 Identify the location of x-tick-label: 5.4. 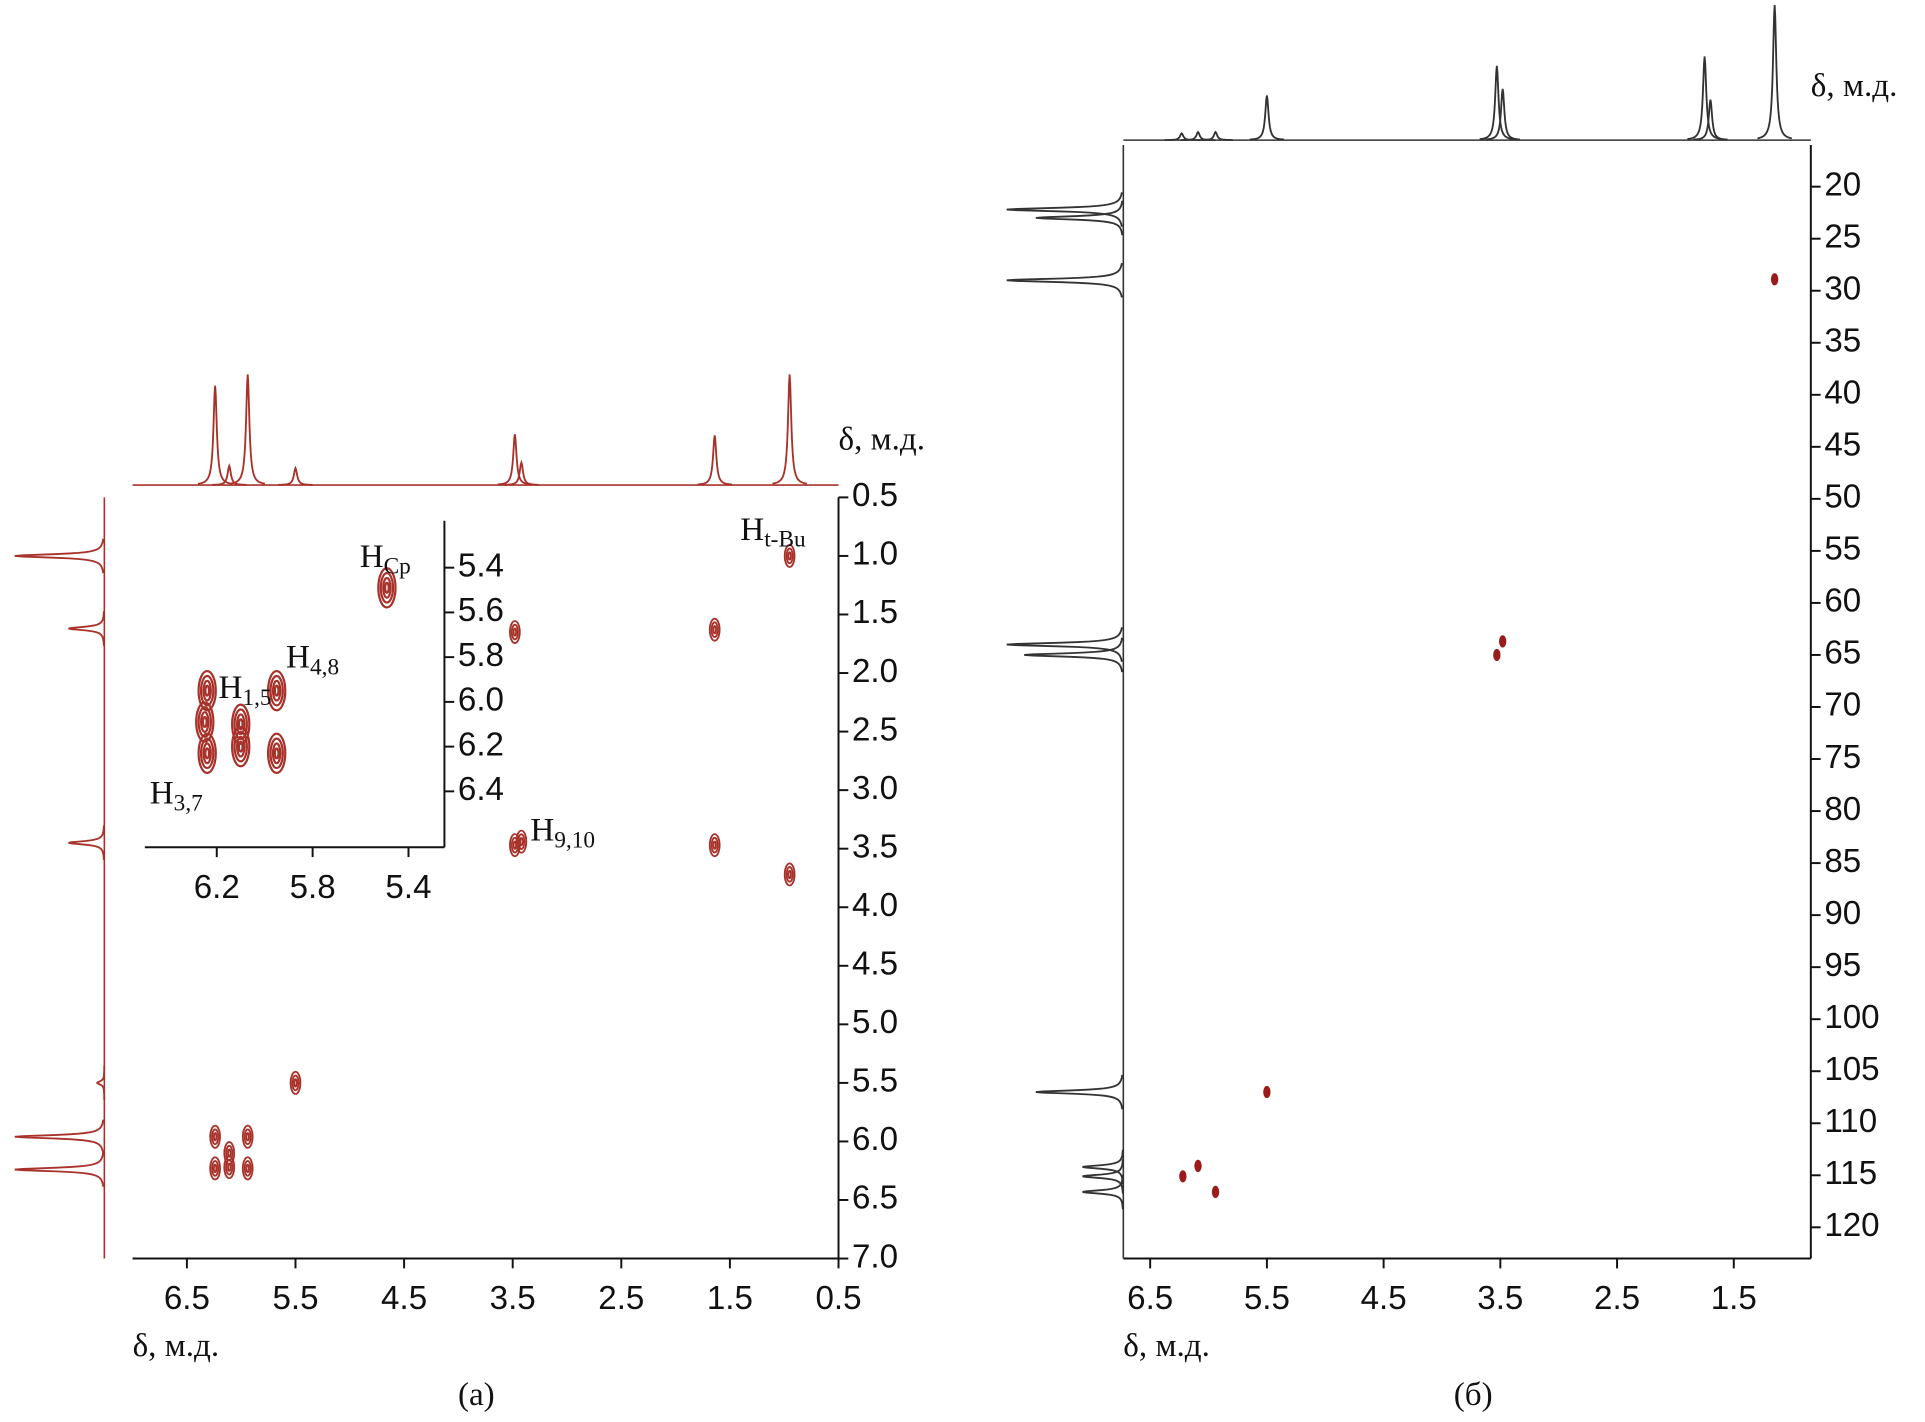
(408, 887).